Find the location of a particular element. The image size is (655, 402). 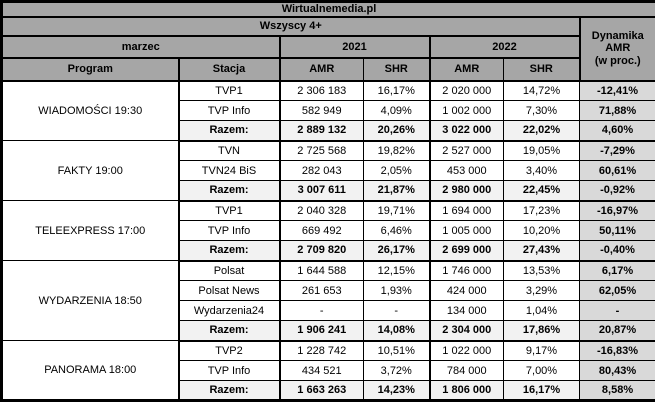

amr-2022-cell: 424 000 is located at coordinates (467, 291).